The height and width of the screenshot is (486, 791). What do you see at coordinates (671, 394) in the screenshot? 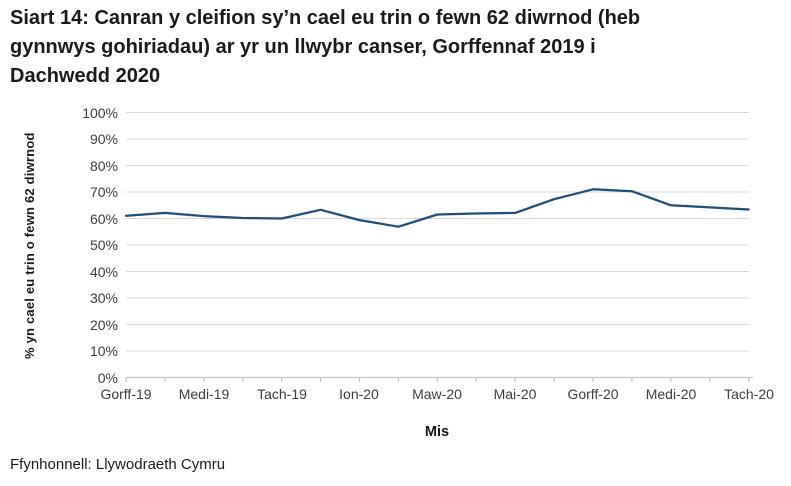
I see `x-axis-tick-label: Medi-20` at bounding box center [671, 394].